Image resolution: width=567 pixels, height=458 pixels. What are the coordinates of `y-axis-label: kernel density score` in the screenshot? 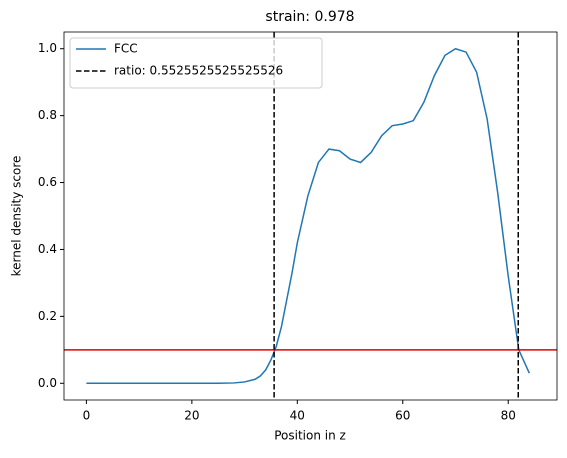 It's located at (17, 216).